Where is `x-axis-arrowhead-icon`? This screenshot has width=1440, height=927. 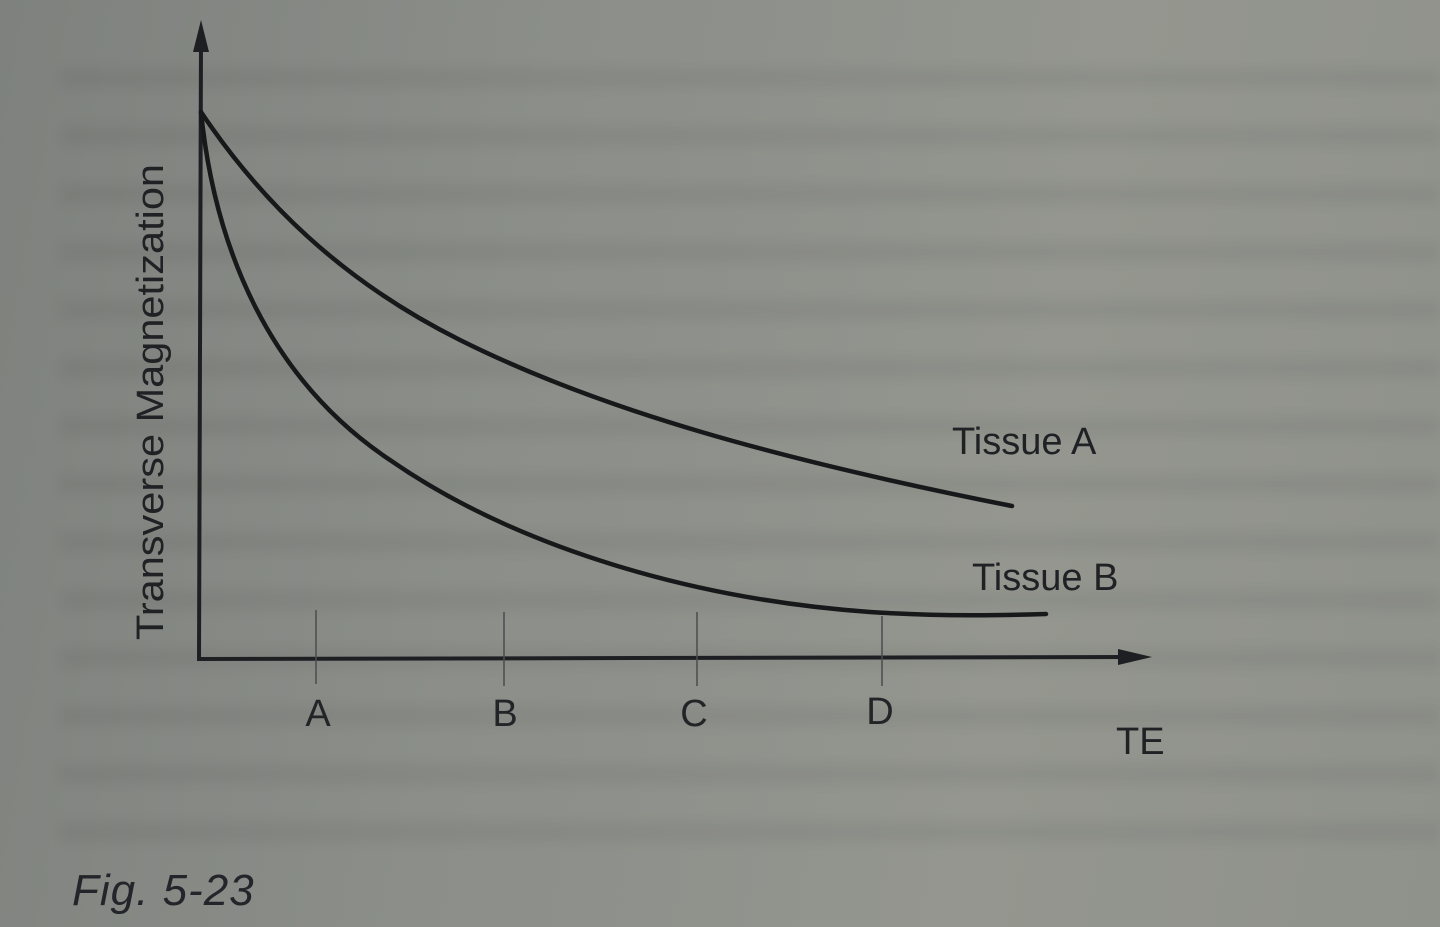 x-axis-arrowhead-icon is located at coordinates (1135, 657).